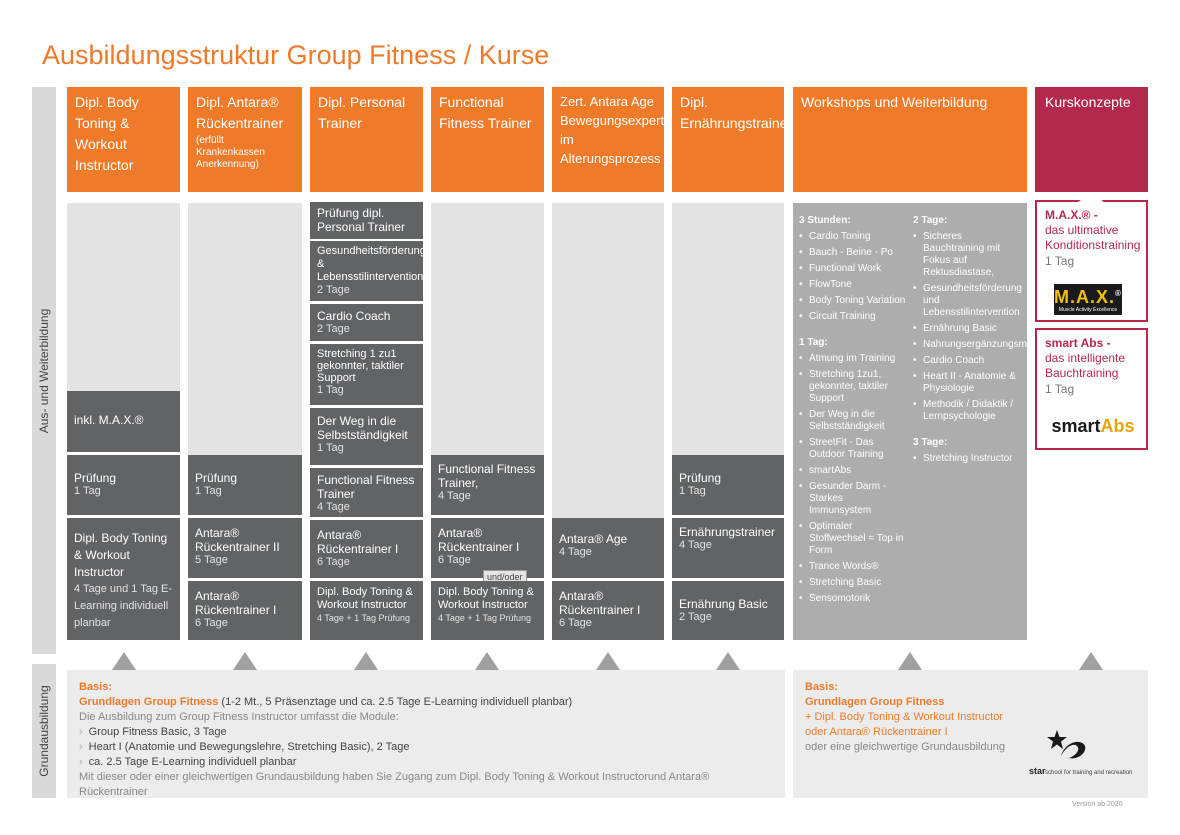 The image size is (1180, 835). What do you see at coordinates (853, 269) in the screenshot?
I see `workshop-item: Functional Work` at bounding box center [853, 269].